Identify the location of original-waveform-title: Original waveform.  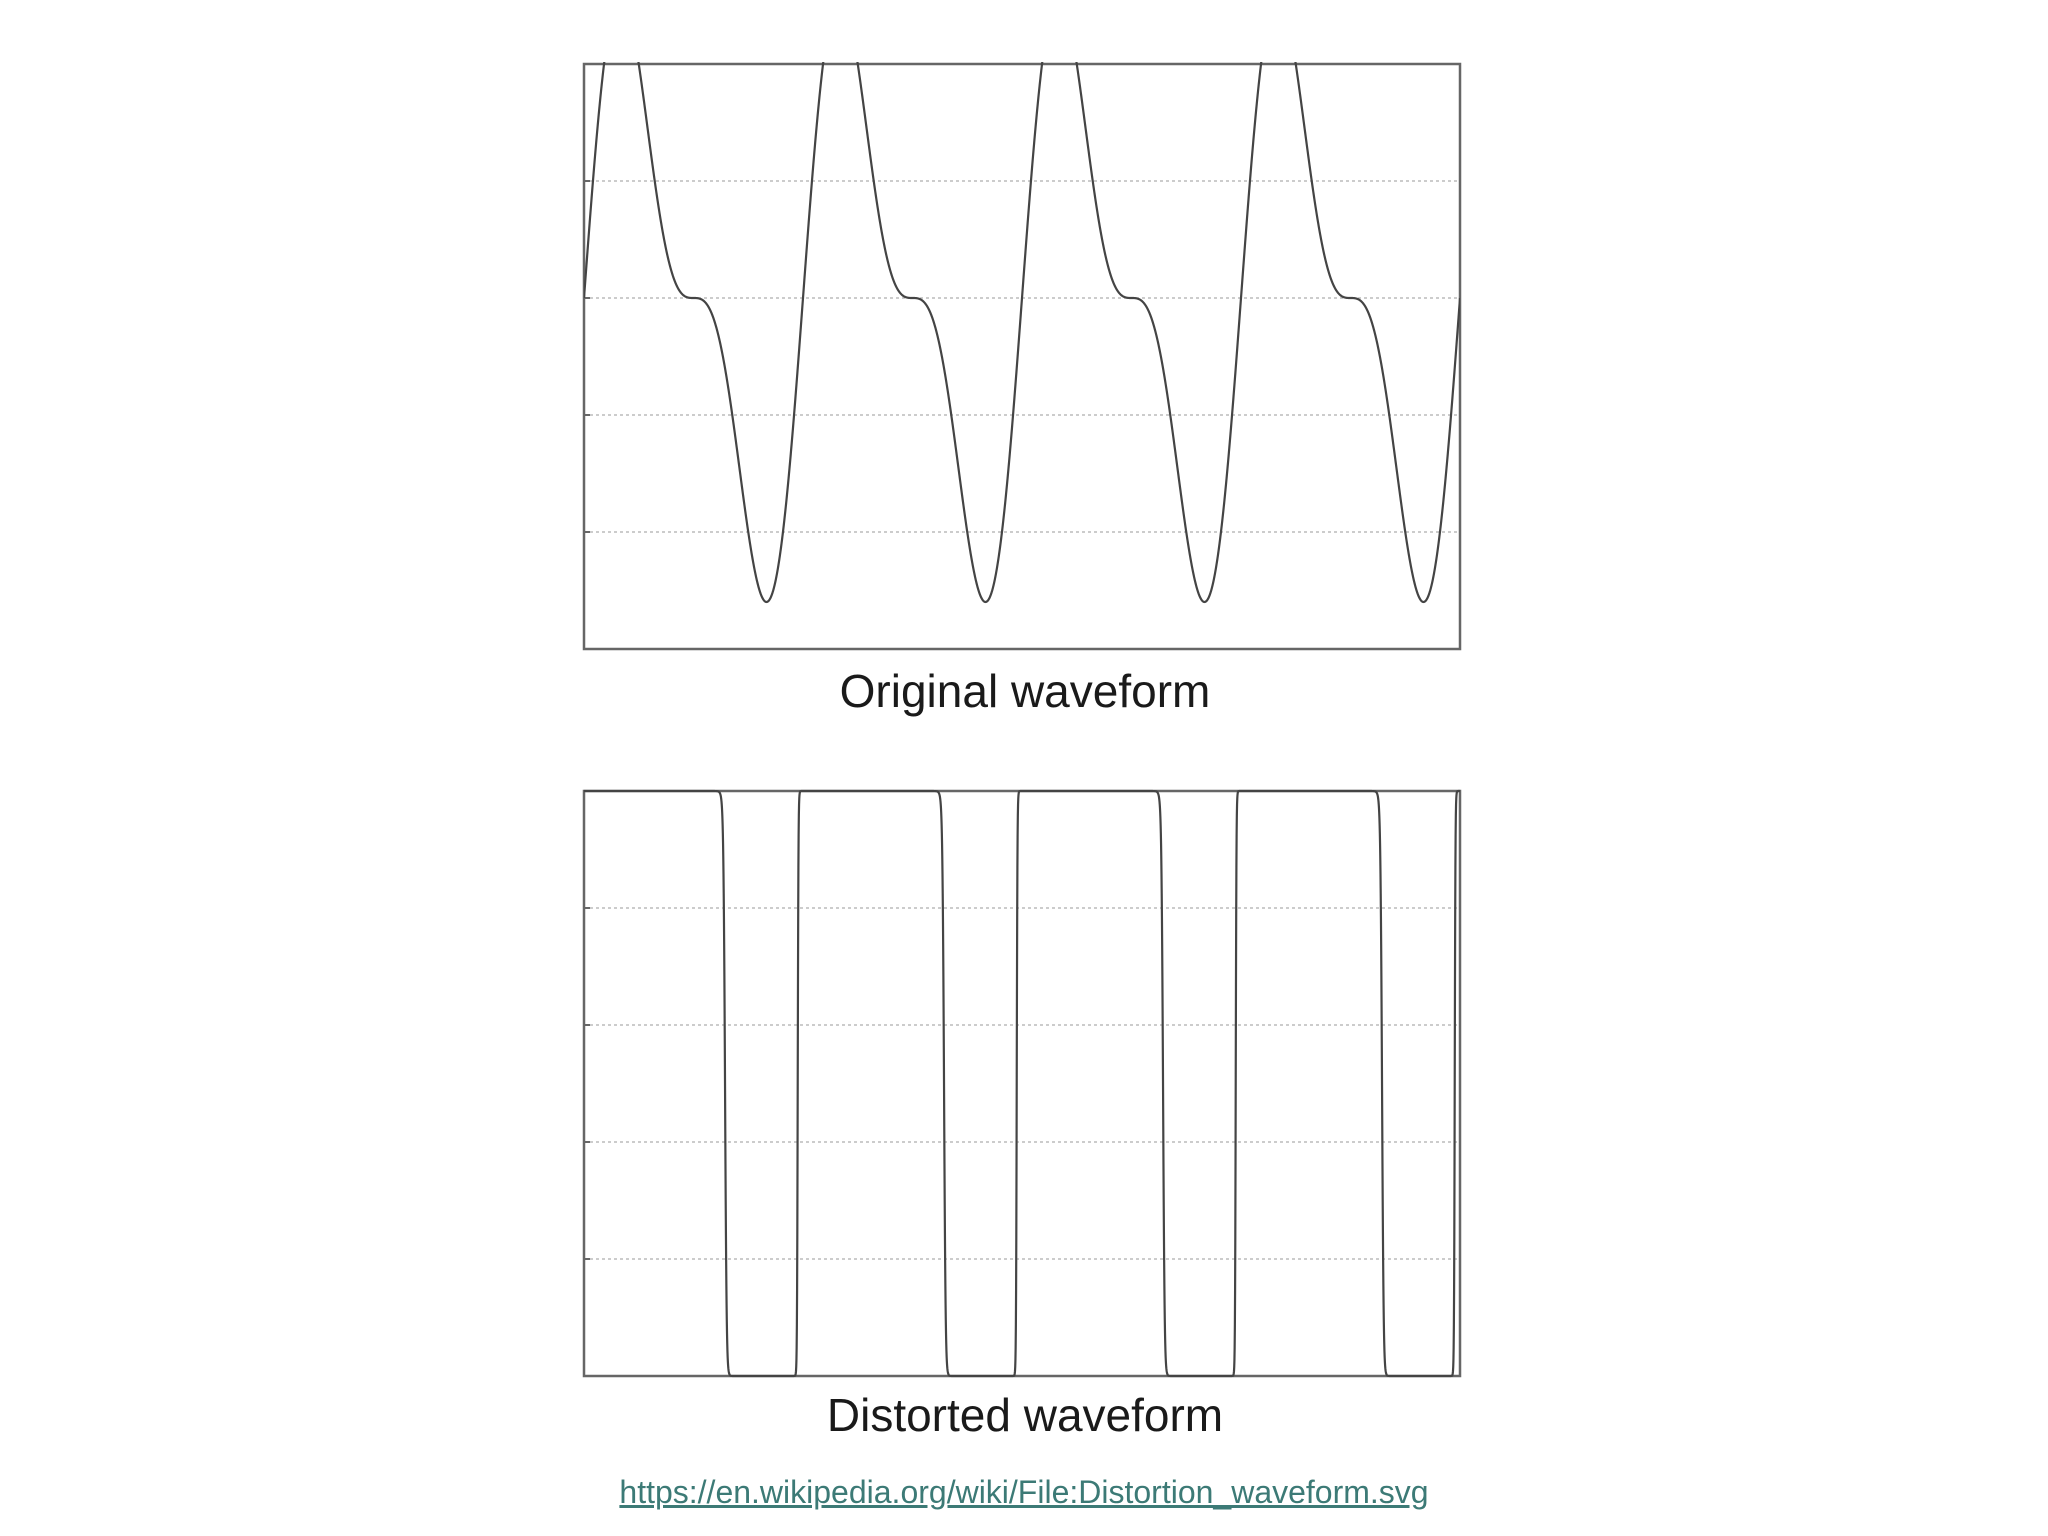
(1025, 691).